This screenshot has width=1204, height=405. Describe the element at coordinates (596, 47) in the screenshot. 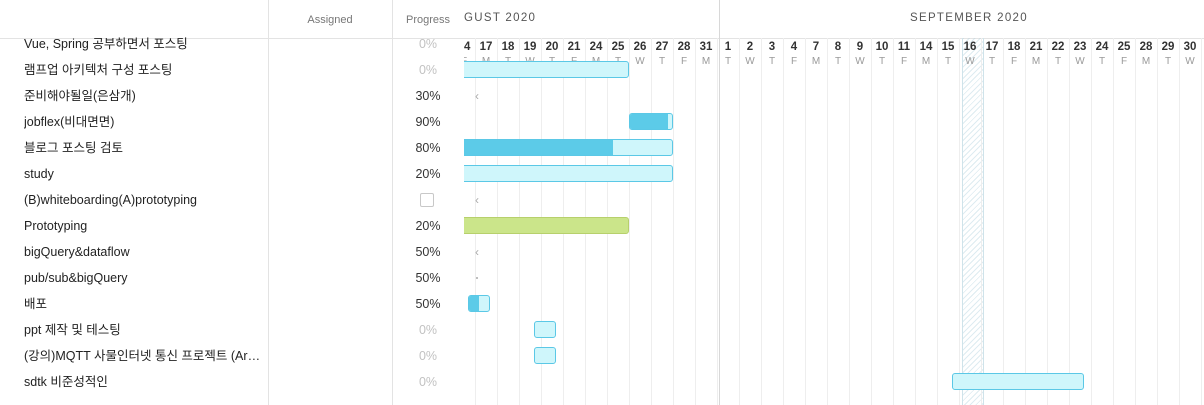

I see `day-number: 24` at that location.